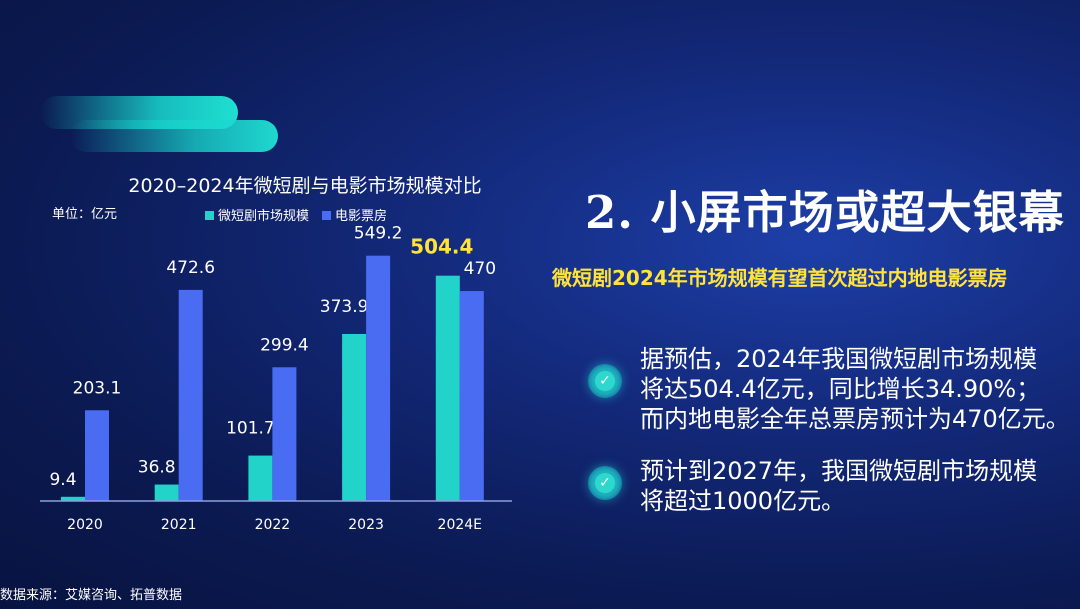 The image size is (1080, 609). What do you see at coordinates (190, 395) in the screenshot?
I see `bar-box-office-2021` at bounding box center [190, 395].